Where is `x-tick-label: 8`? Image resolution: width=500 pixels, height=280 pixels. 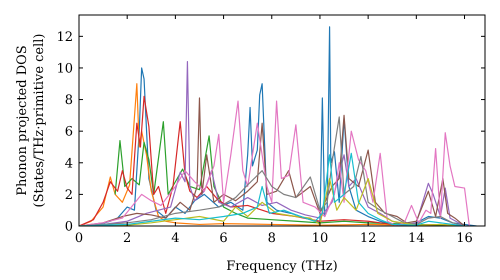 x-tick-label: 8 is located at coordinates (272, 238).